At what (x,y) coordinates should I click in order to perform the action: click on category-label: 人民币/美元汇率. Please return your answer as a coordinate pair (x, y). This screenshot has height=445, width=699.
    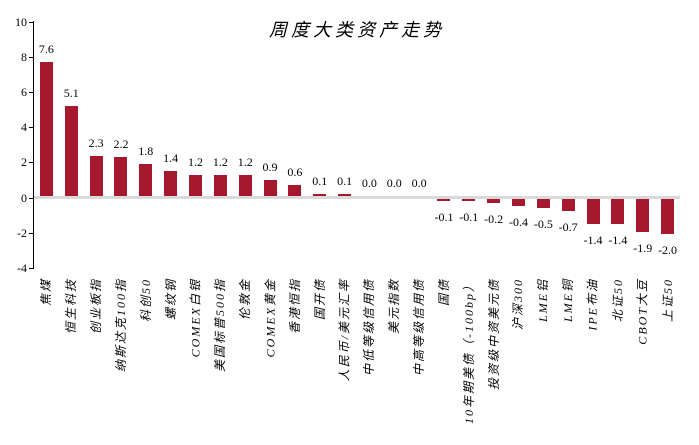
    Looking at the image, I should click on (344, 330).